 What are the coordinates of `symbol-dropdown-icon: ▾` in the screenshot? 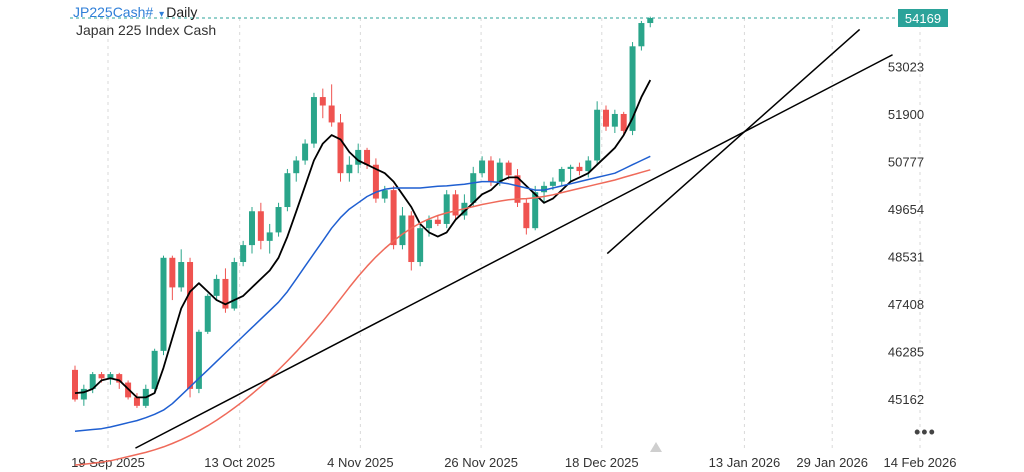 It's located at (162, 14).